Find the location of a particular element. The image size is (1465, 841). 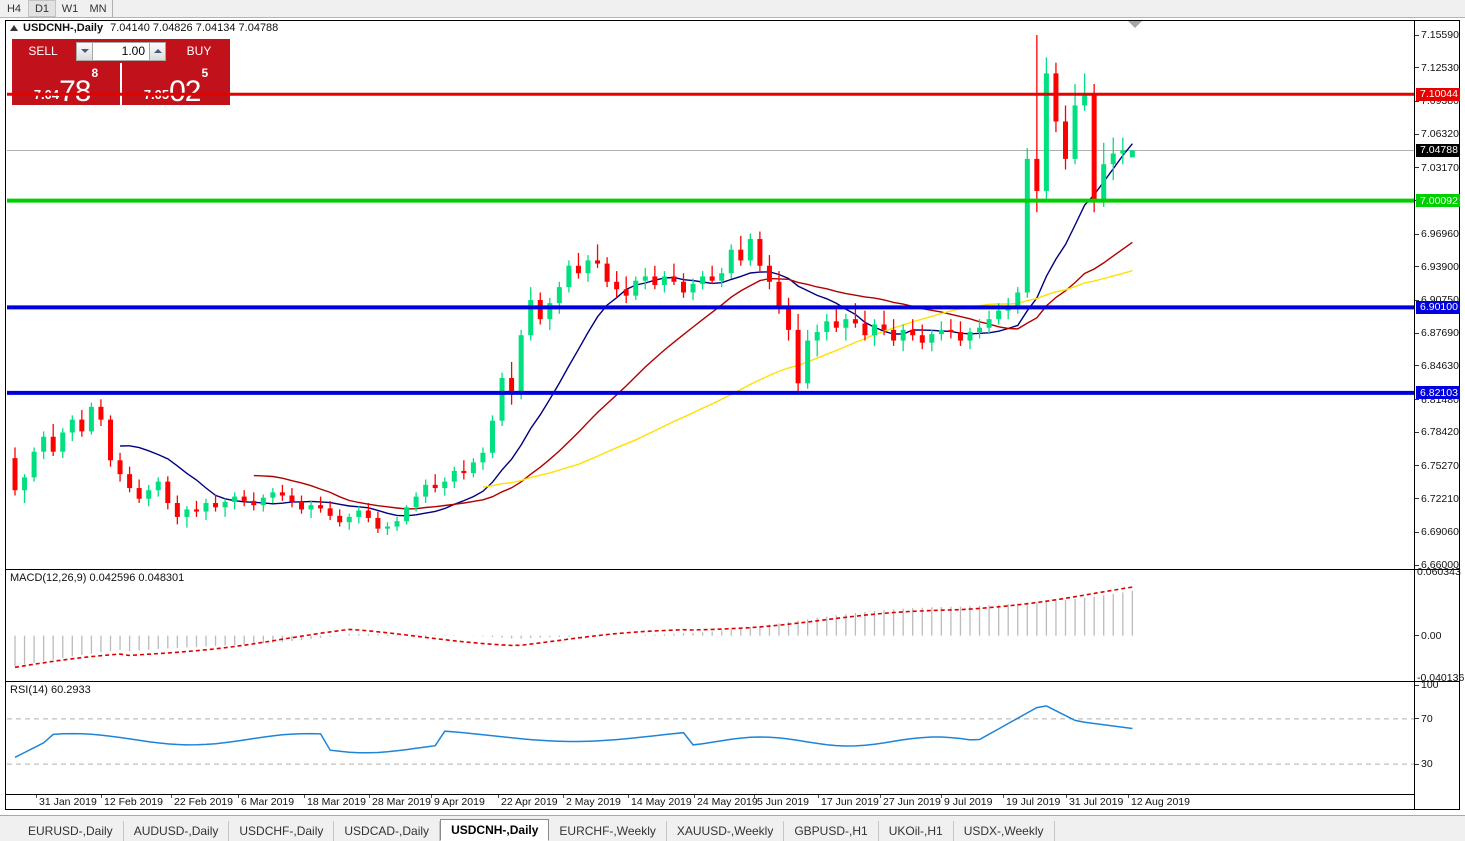

price-label-hline-blue: 6.90100 is located at coordinates (1438, 307).